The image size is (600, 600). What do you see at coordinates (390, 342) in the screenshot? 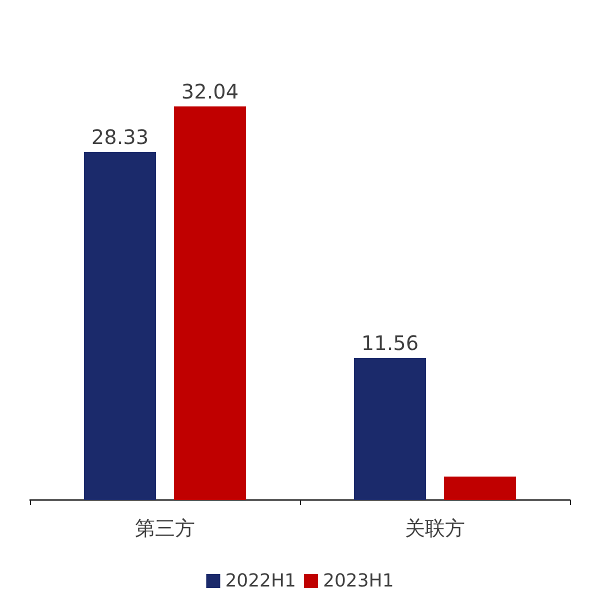
I see `data-label: 11.56` at bounding box center [390, 342].